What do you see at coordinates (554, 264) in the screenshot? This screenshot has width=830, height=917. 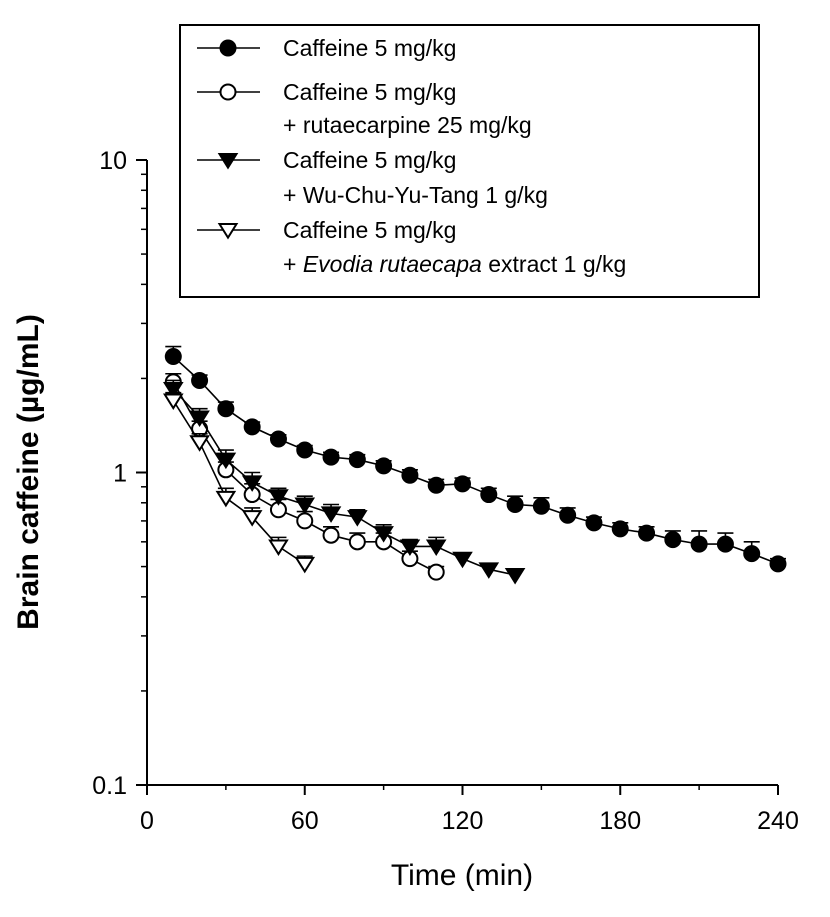 I see `legend-label-suffix: extract 1 g/kg` at bounding box center [554, 264].